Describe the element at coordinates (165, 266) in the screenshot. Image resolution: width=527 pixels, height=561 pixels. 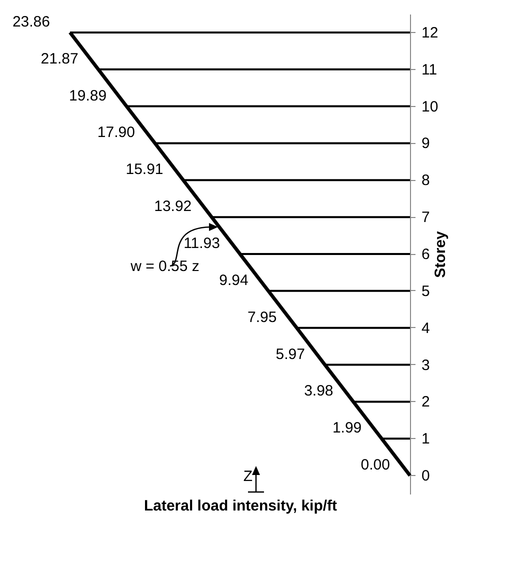
I see `annotation: w = 0.55 z` at that location.